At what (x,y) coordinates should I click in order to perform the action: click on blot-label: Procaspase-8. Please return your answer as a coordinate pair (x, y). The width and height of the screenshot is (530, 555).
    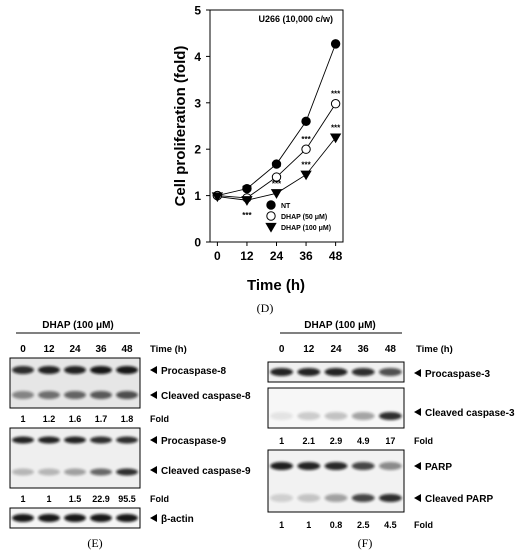
    Looking at the image, I should click on (193, 371).